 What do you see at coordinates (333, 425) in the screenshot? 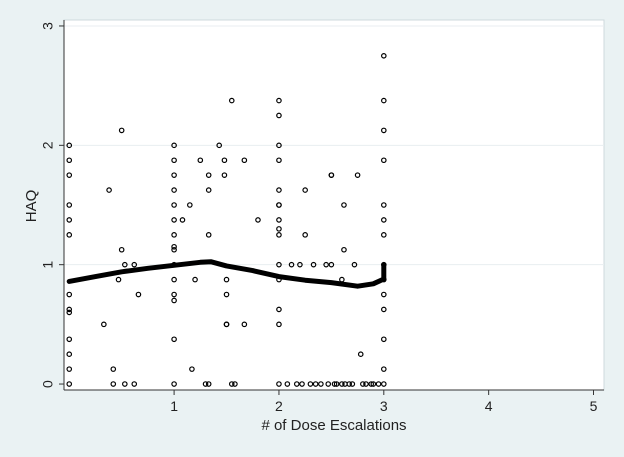
I see `x-axis-label: # of Dose Escalations` at bounding box center [333, 425].